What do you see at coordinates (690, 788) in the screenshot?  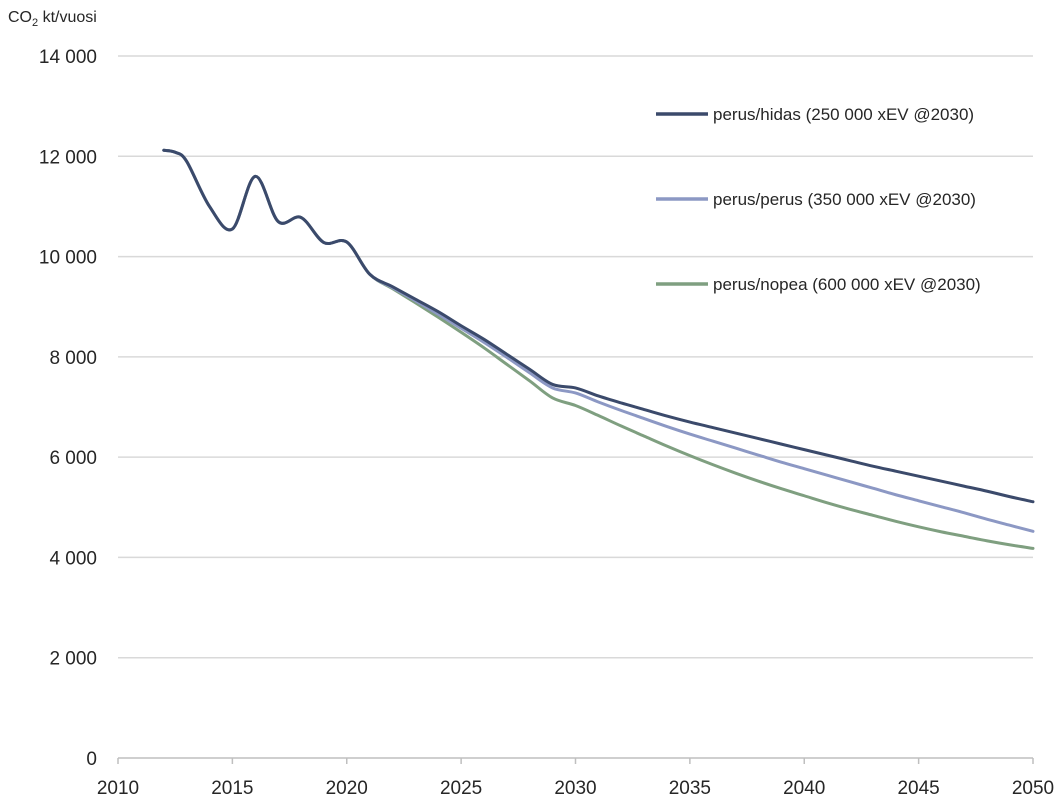 I see `x-tick-label: 2035` at bounding box center [690, 788].